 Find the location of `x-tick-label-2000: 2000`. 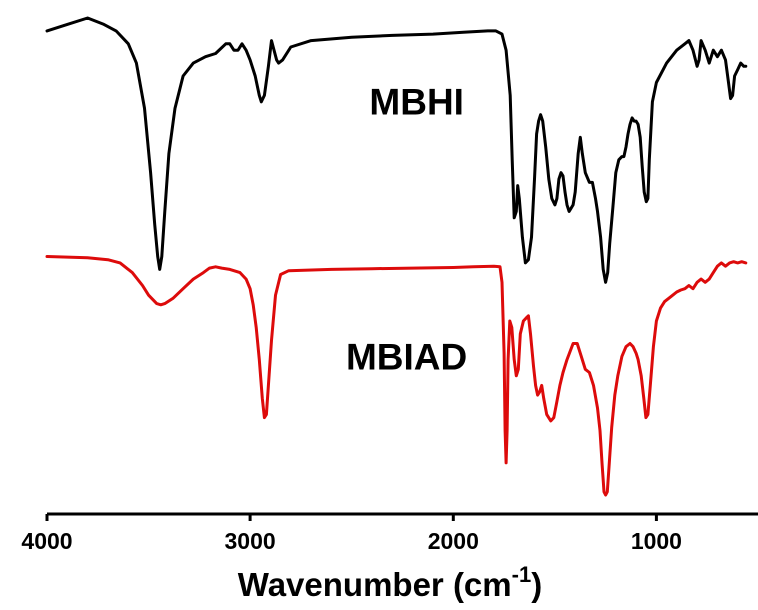

x-tick-label-2000: 2000 is located at coordinates (453, 541).